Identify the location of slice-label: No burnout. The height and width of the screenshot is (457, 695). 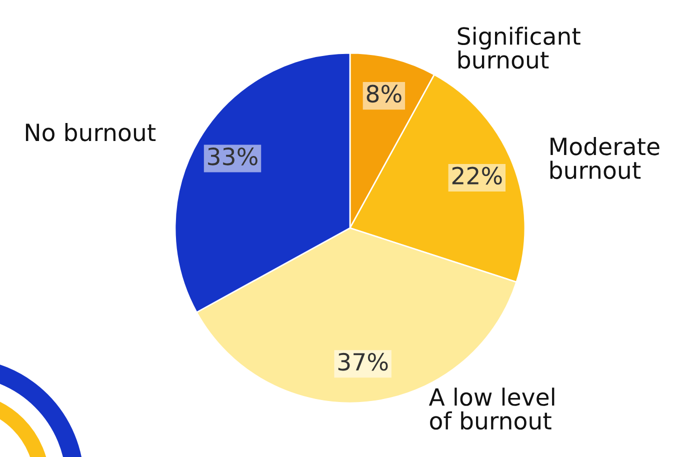
(91, 132).